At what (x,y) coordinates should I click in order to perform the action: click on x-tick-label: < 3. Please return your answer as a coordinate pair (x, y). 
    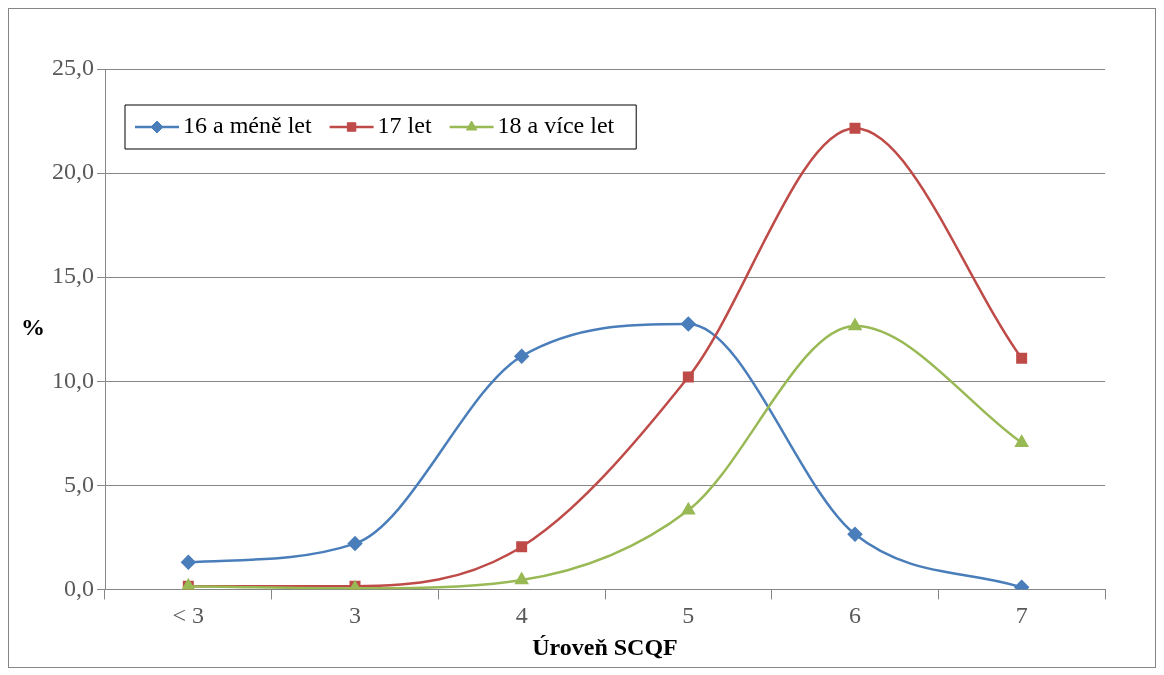
    Looking at the image, I should click on (188, 615).